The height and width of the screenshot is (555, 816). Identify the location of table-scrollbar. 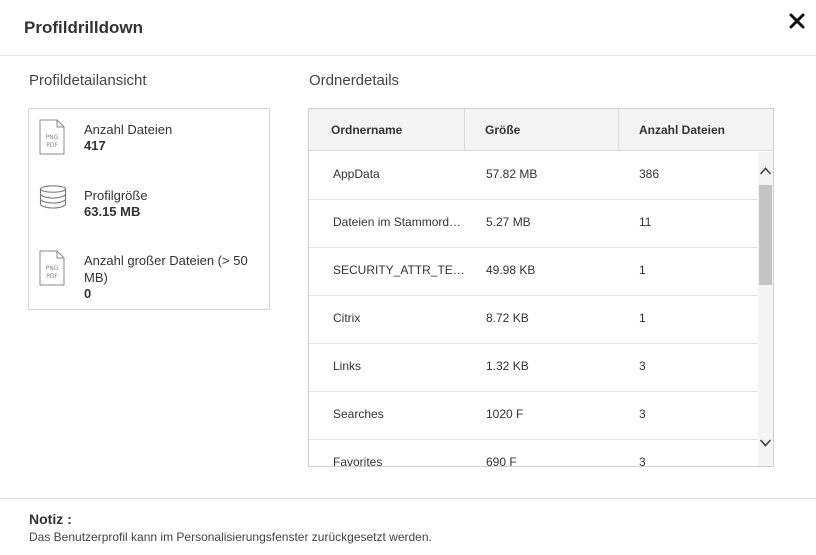
(765, 309).